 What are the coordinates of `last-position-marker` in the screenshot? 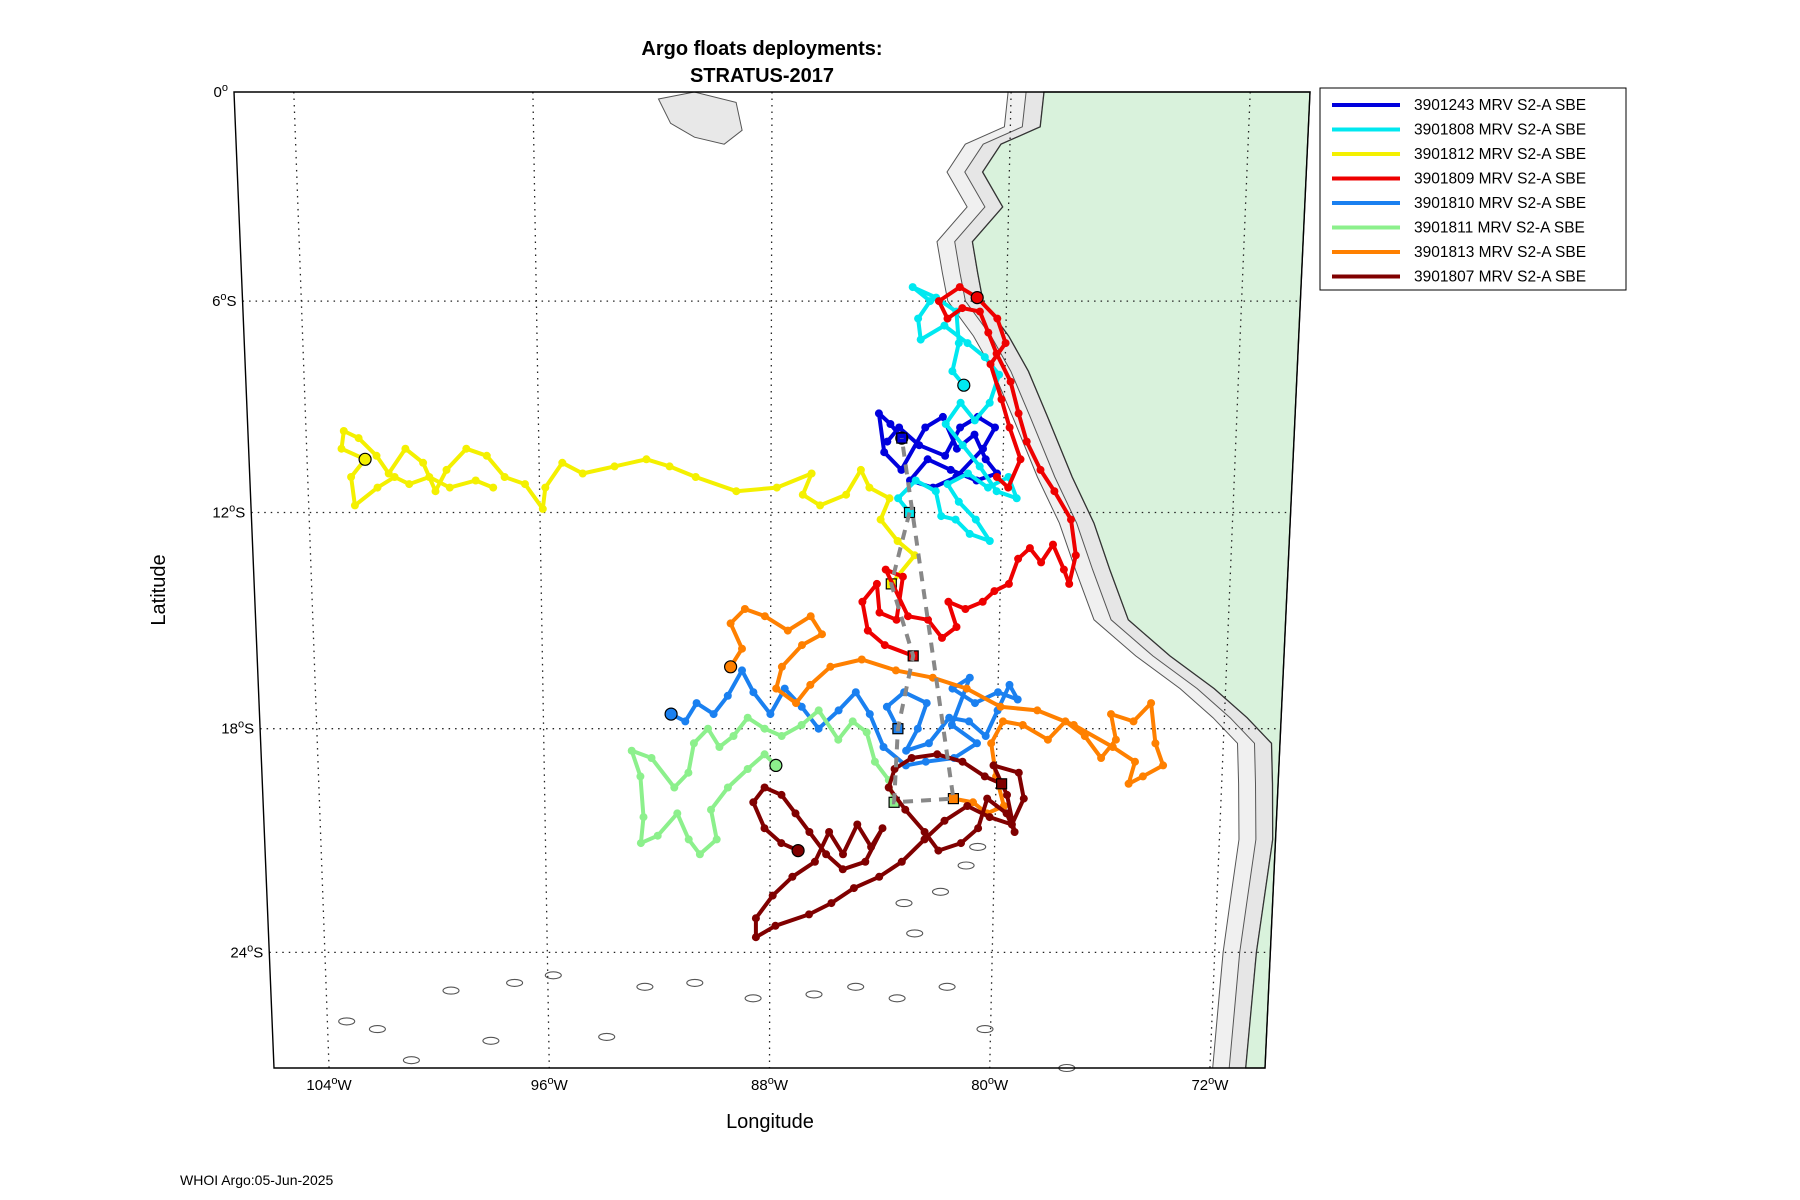 It's located at (977, 298).